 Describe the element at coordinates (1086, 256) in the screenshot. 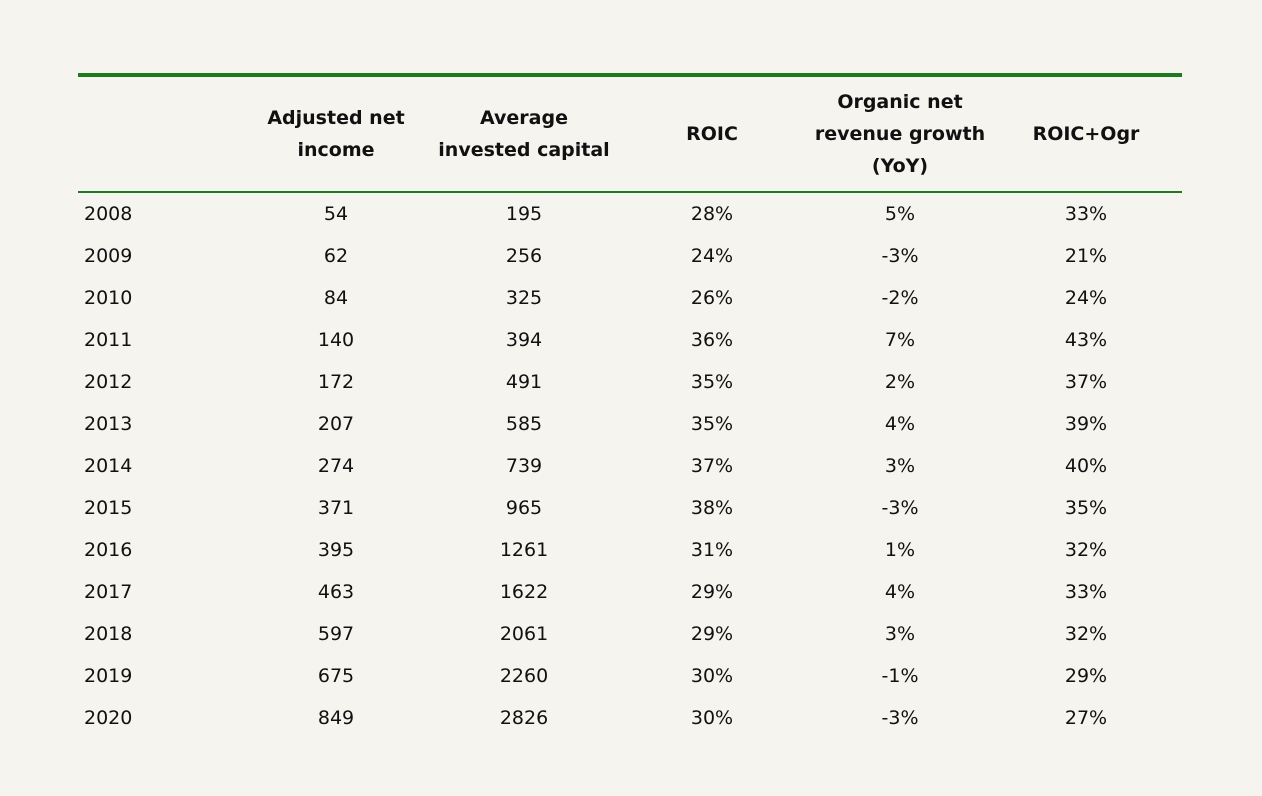

I see `roic-plus-ogr-cell: 21%` at that location.